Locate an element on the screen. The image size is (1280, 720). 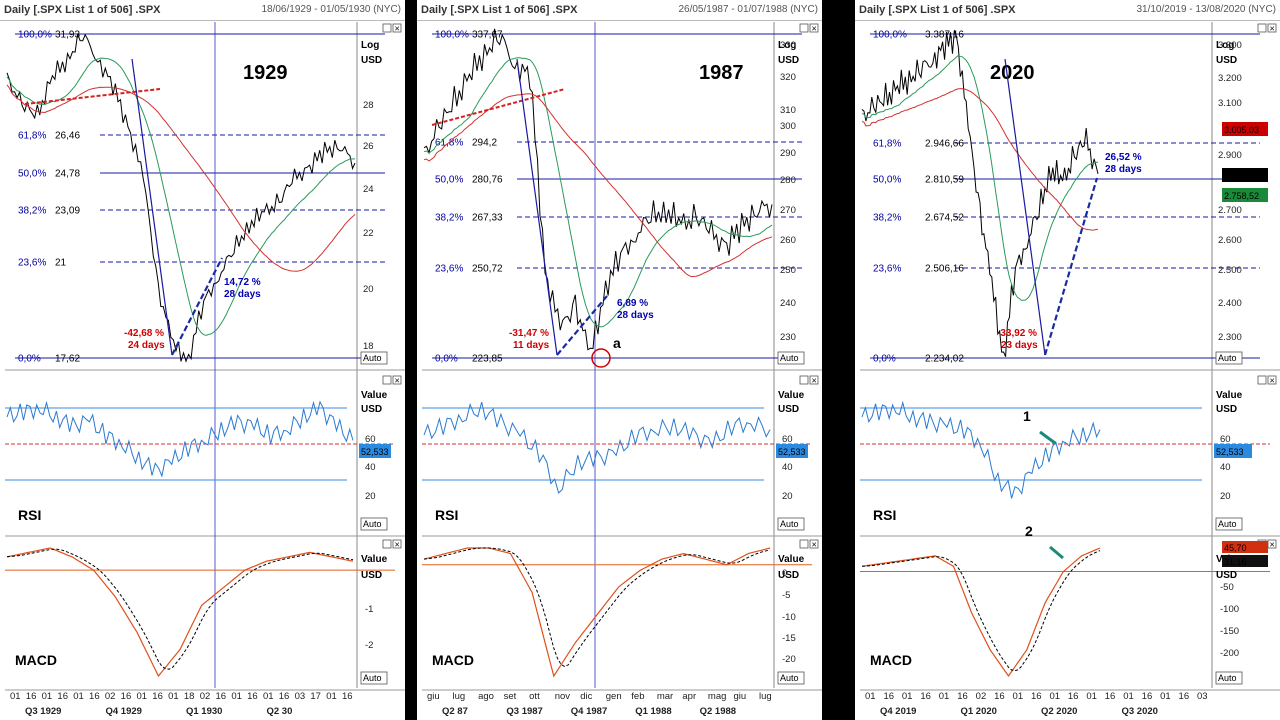
ma-green-series is located at coordinates (181, 196).